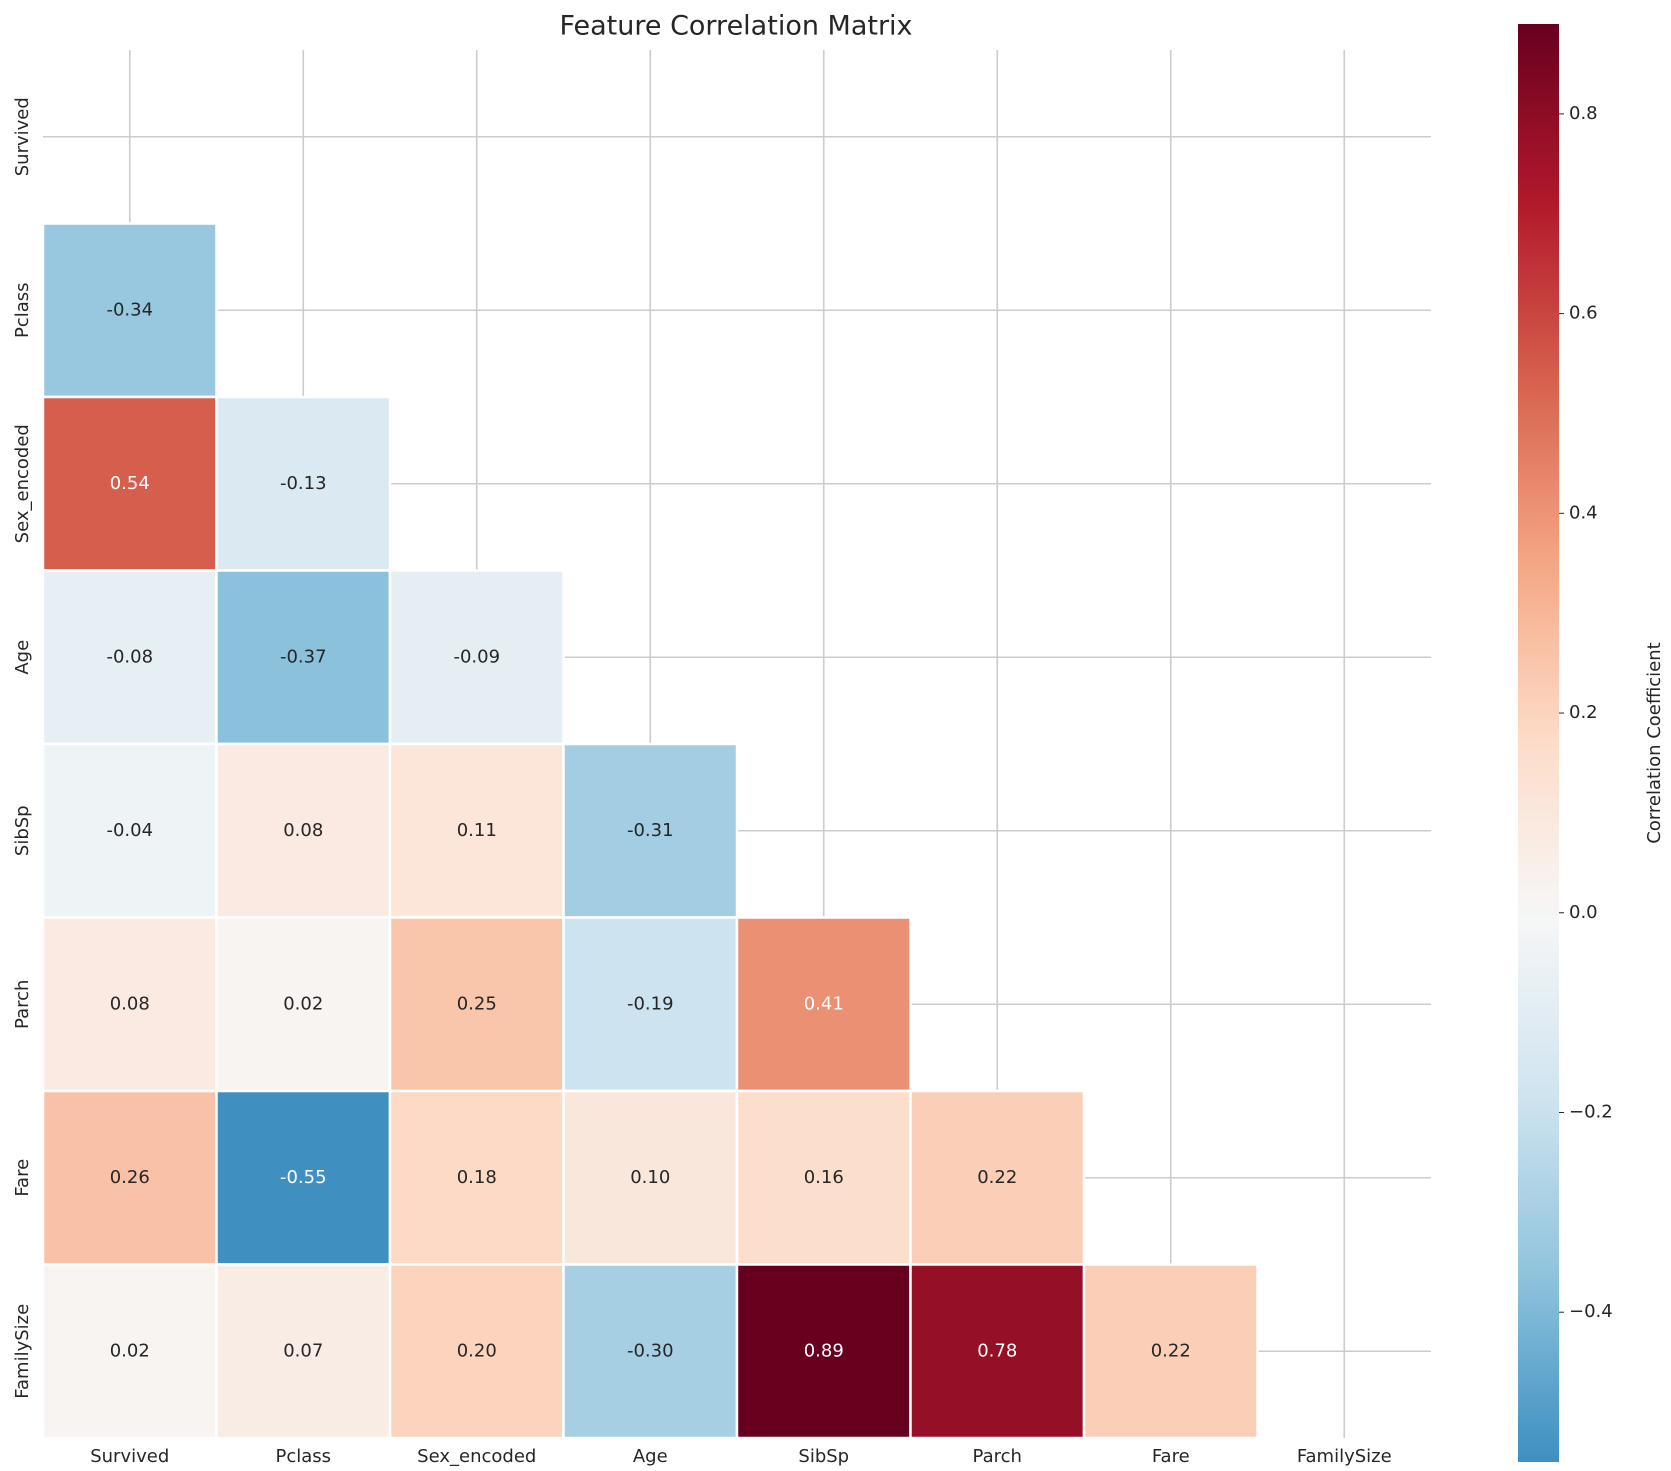  I want to click on cell-label: -0.37, so click(303, 656).